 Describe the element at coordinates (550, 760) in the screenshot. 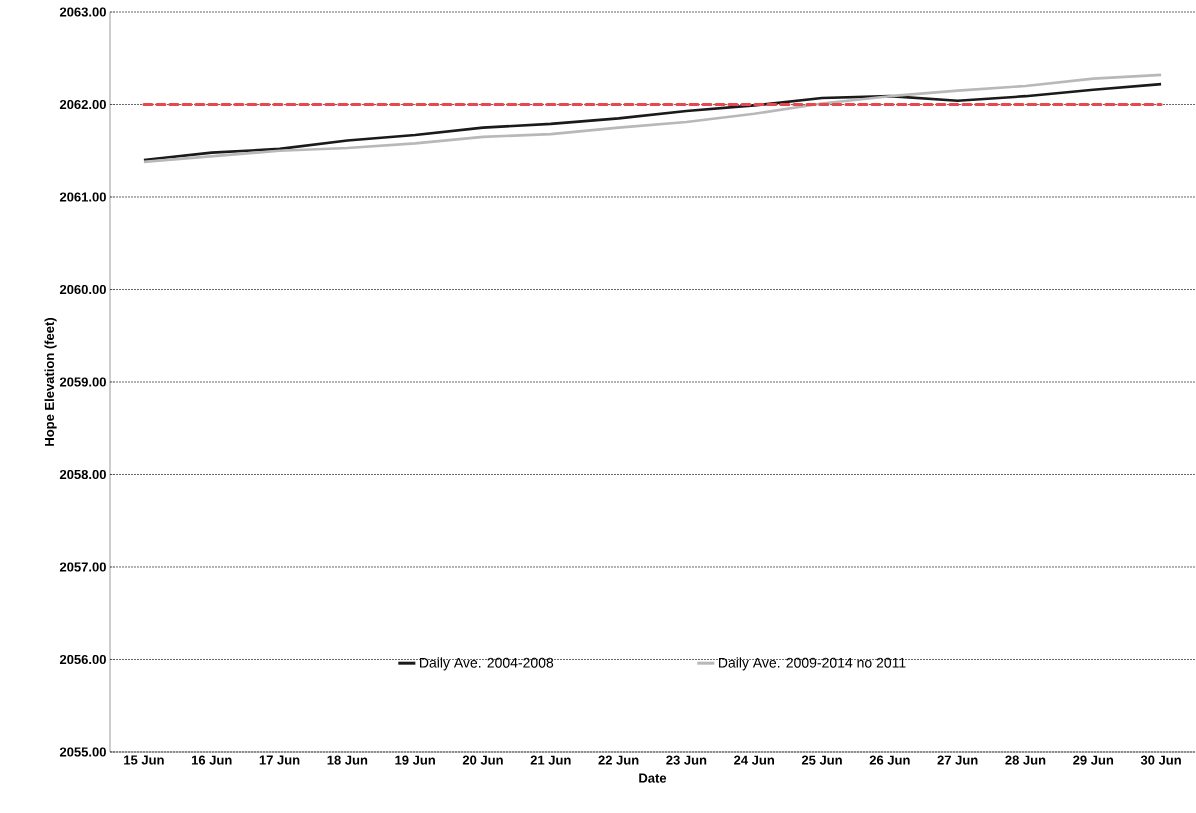

I see `x-tick-label: 21 Jun` at that location.